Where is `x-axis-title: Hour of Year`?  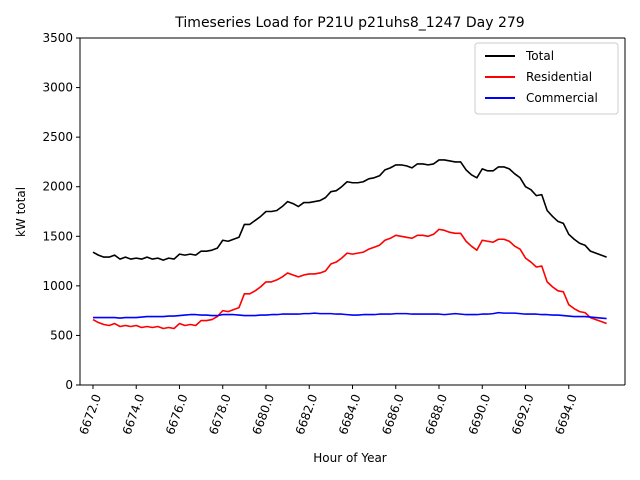 x-axis-title: Hour of Year is located at coordinates (350, 458).